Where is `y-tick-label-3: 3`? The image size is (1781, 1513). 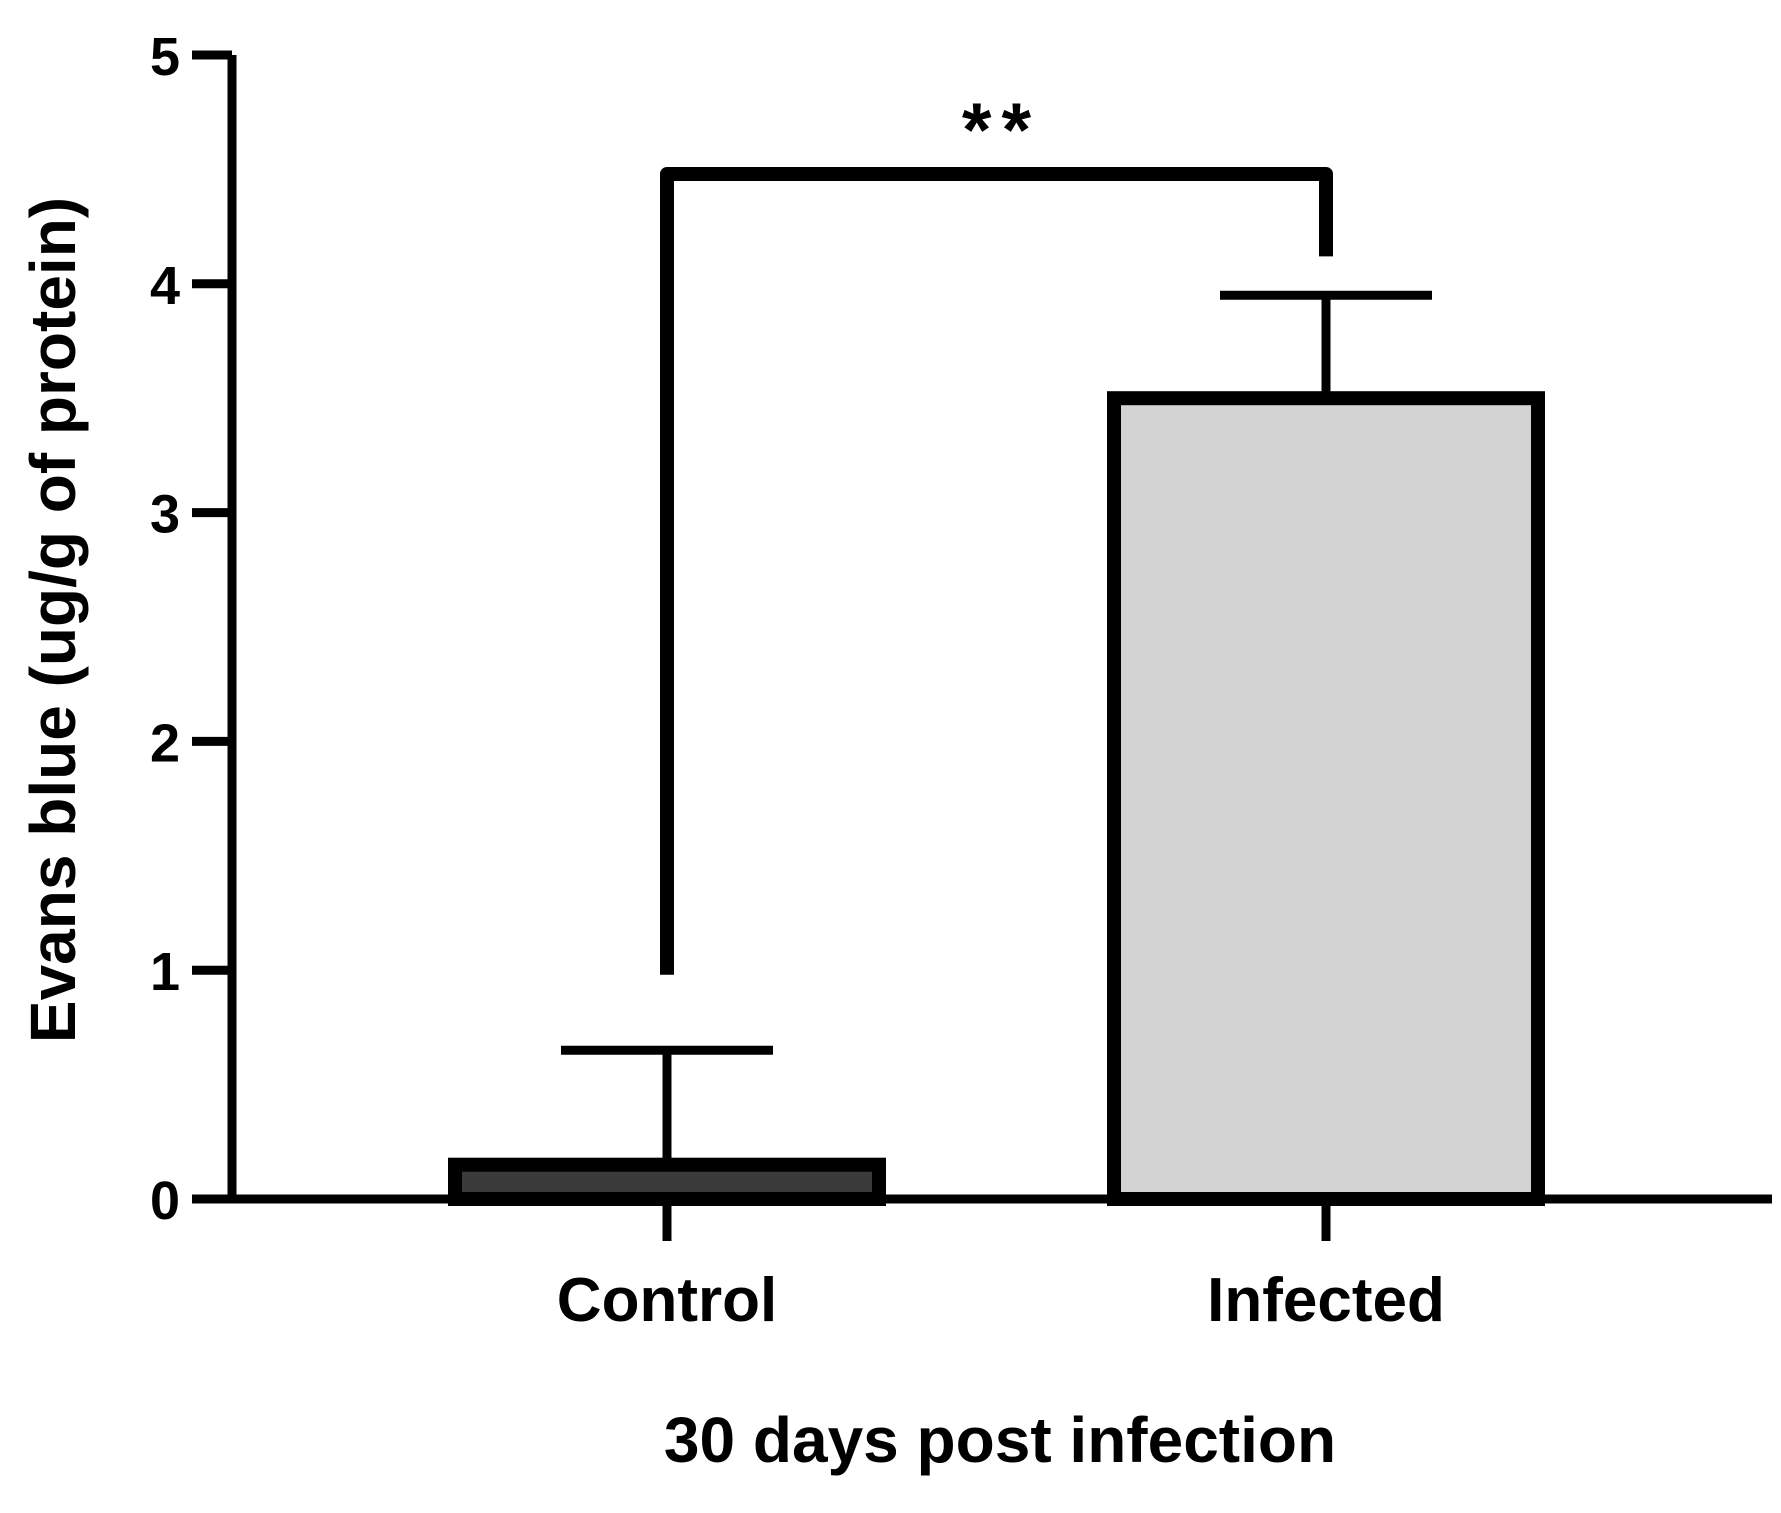 y-tick-label-3: 3 is located at coordinates (165, 515).